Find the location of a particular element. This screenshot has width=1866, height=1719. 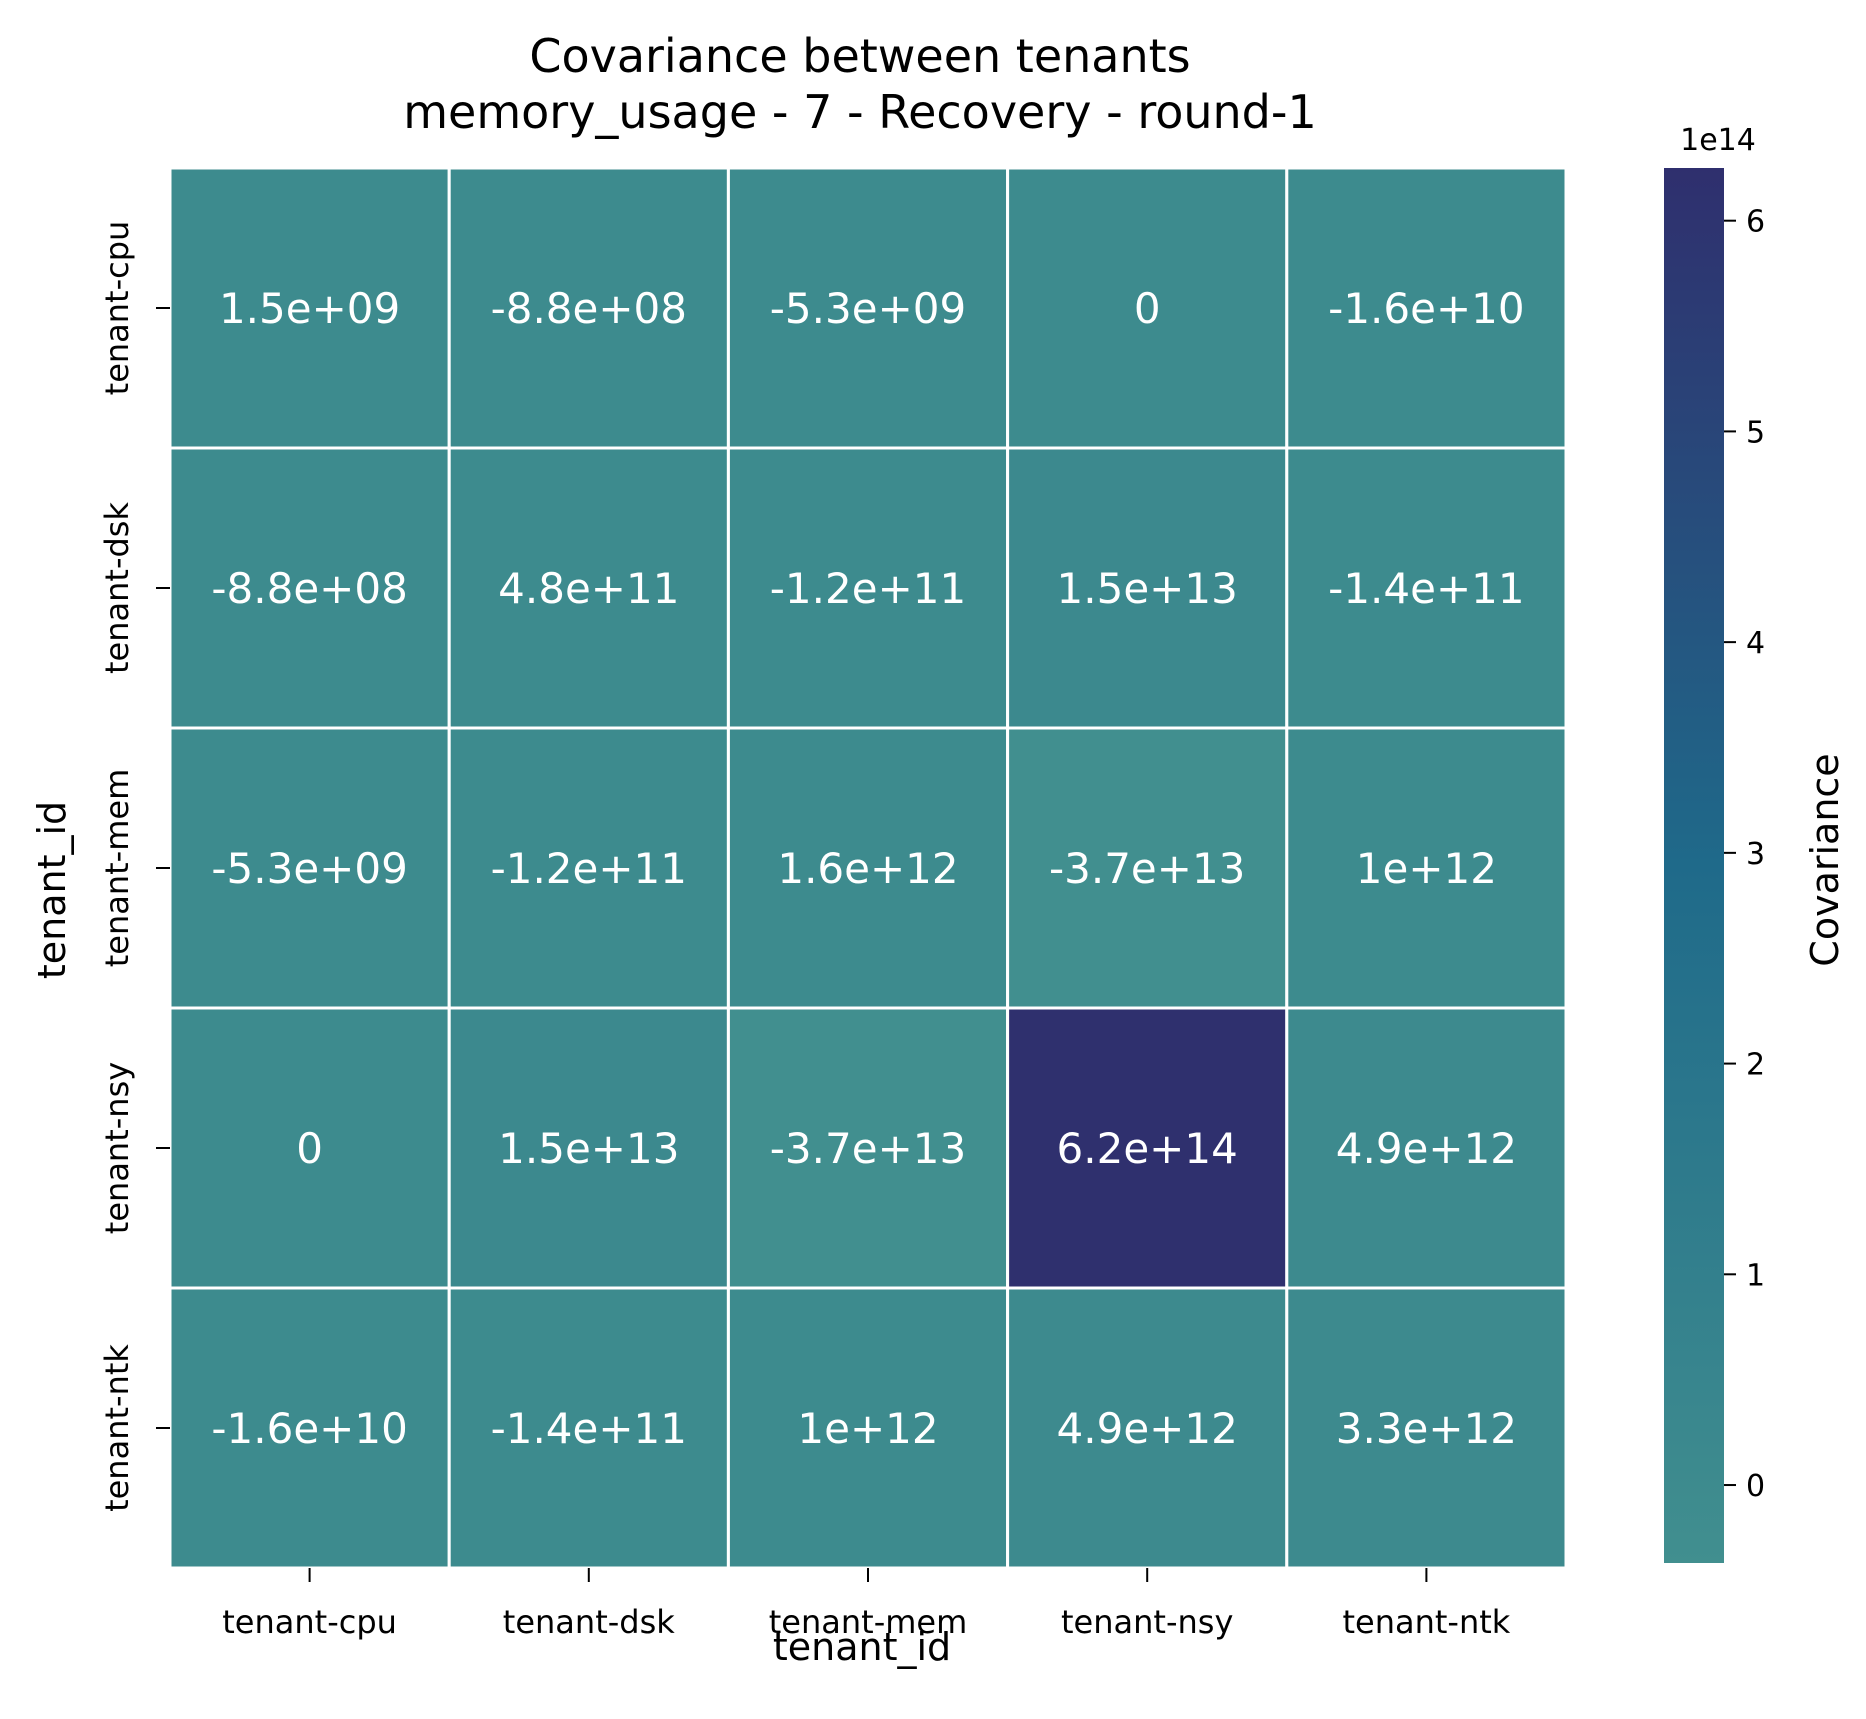

cell-value-label: 6.2e+14 is located at coordinates (1147, 1148).